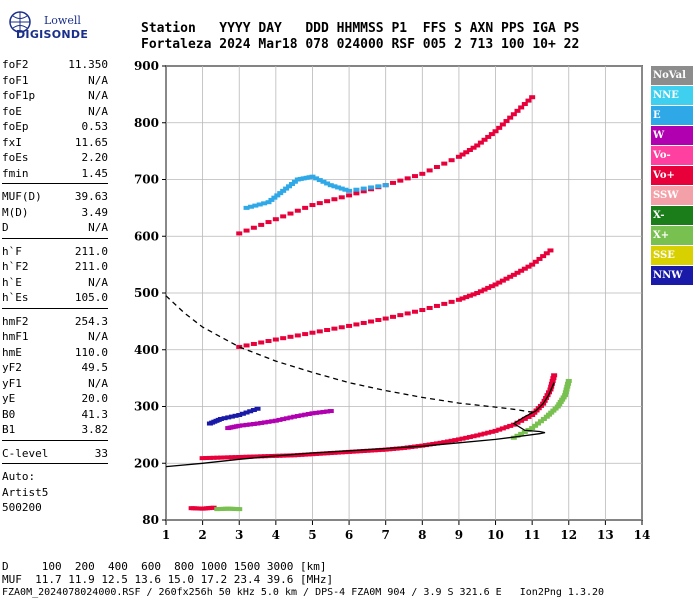  I want to click on x-tick-label: 12, so click(568, 535).